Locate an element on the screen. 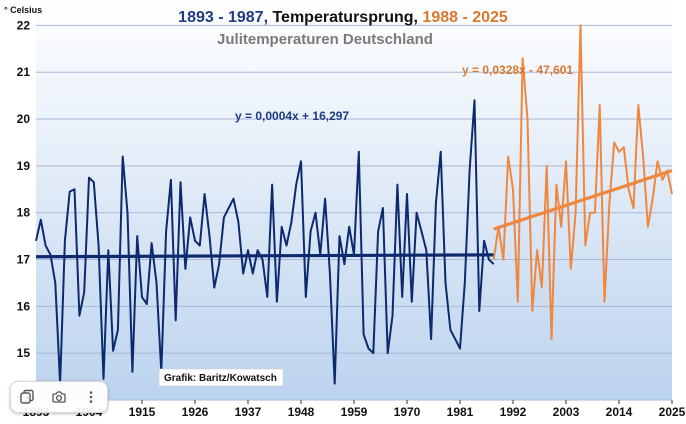  y-tick-label: 19 is located at coordinates (24, 166).